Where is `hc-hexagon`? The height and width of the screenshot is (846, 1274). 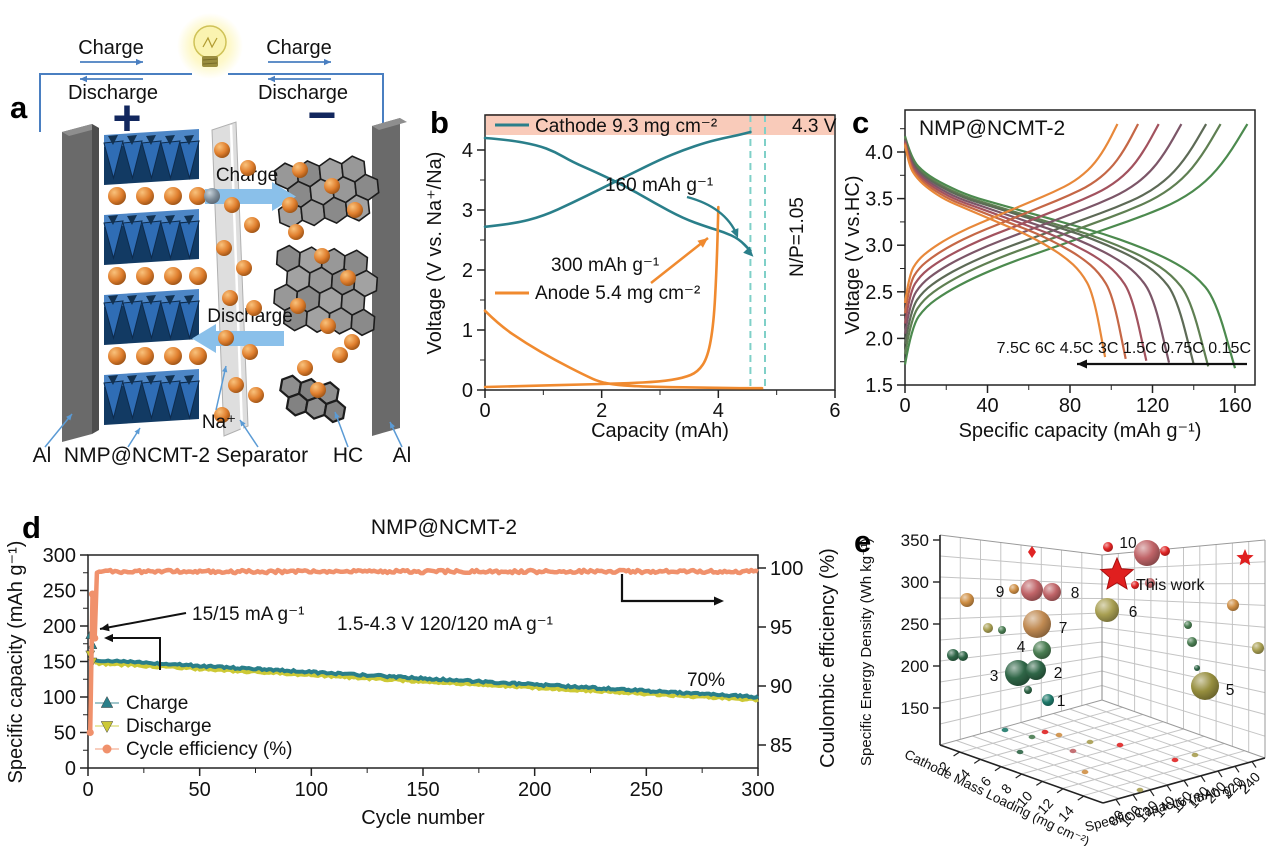 hc-hexagon is located at coordinates (335, 411).